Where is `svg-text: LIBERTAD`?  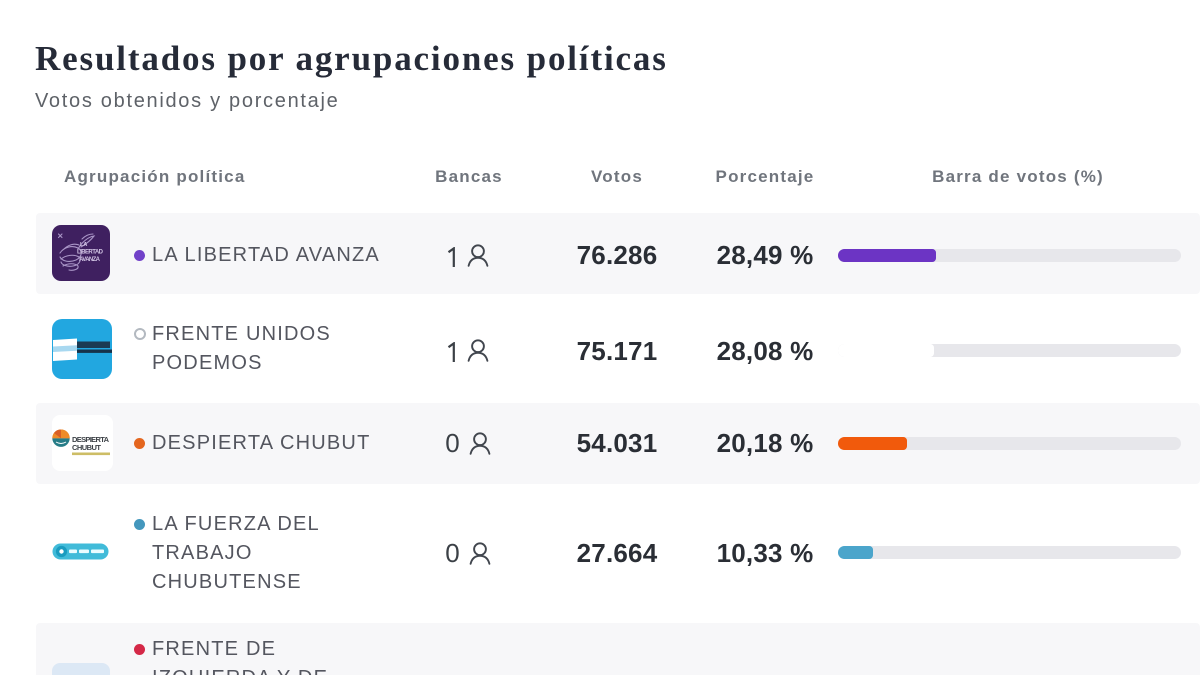 svg-text: LIBERTAD is located at coordinates (90, 253).